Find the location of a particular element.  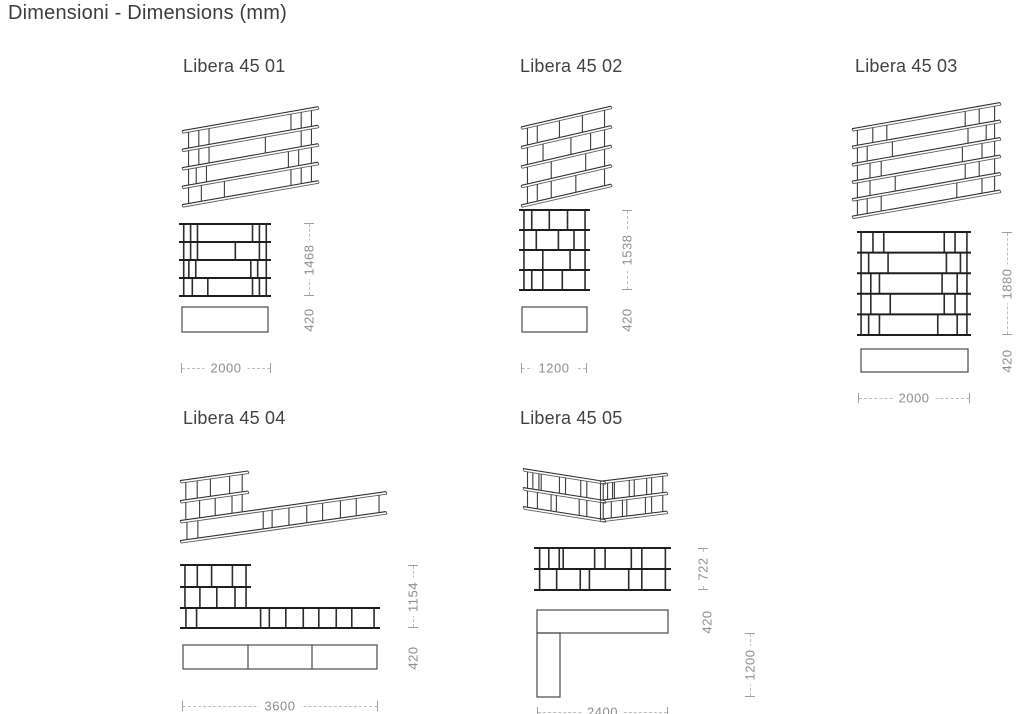

height-dimension: 1880 is located at coordinates (1007, 283).